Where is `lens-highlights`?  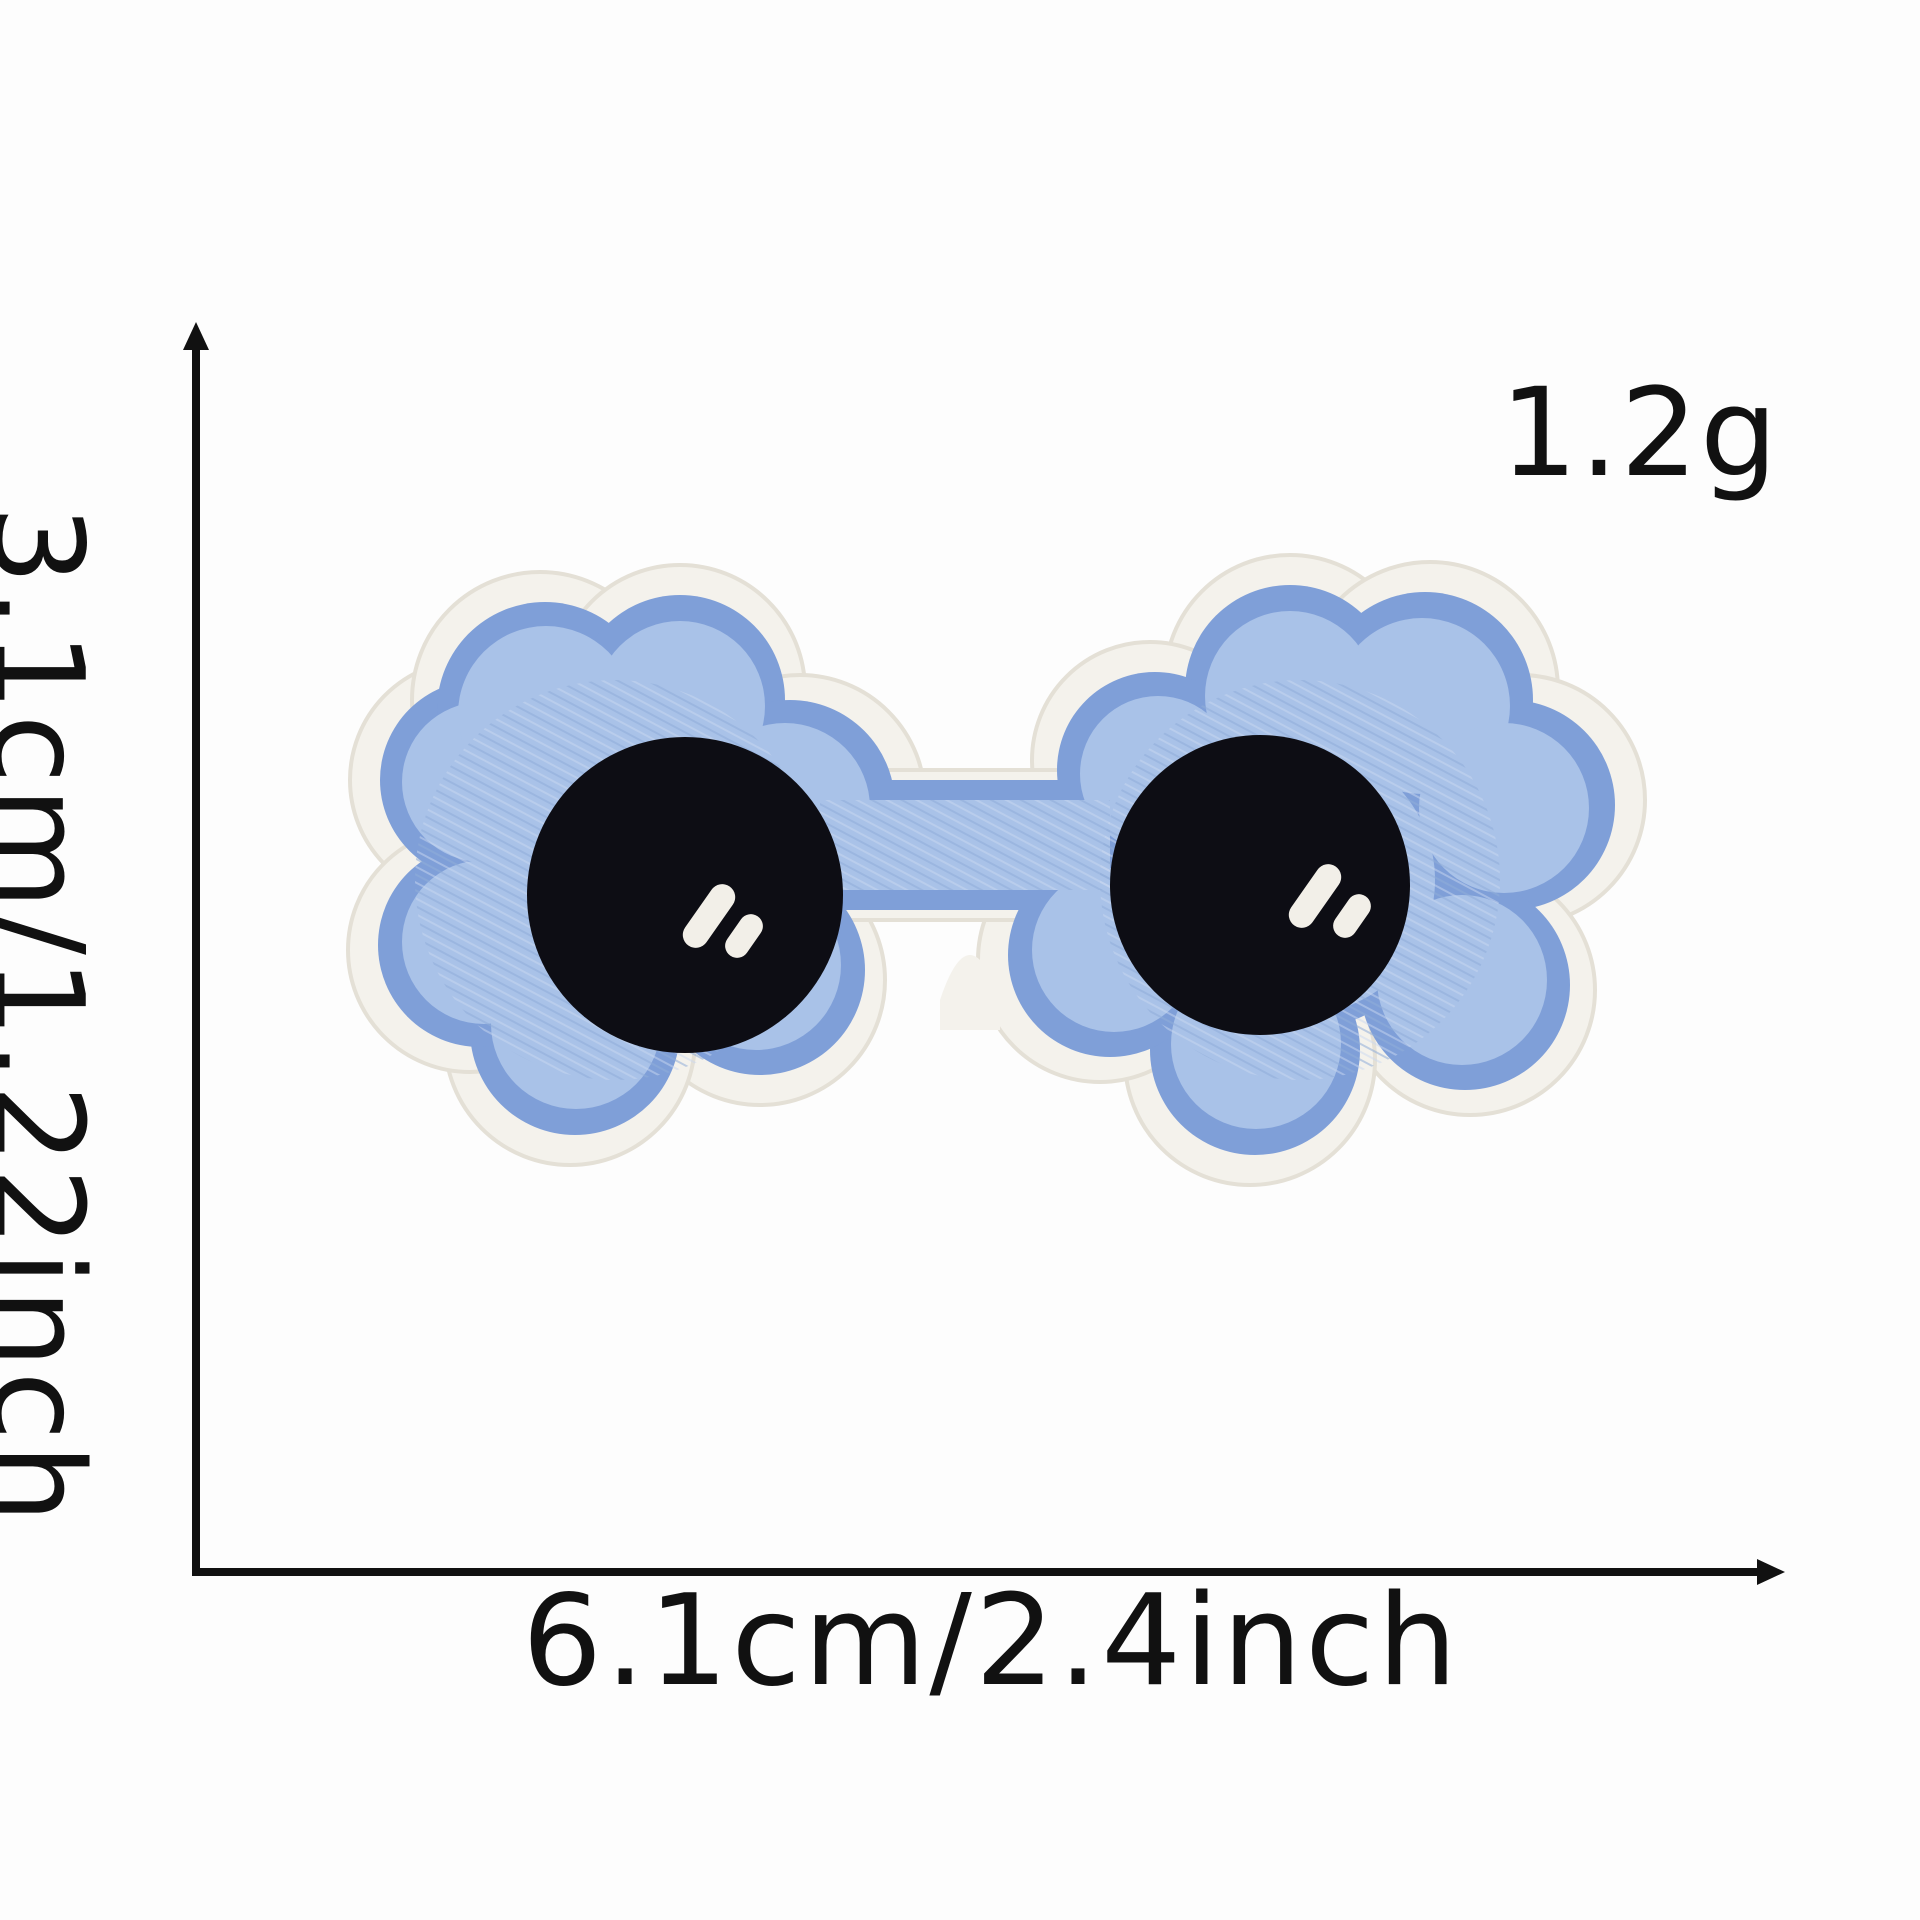 lens-highlights is located at coordinates (1026, 911).